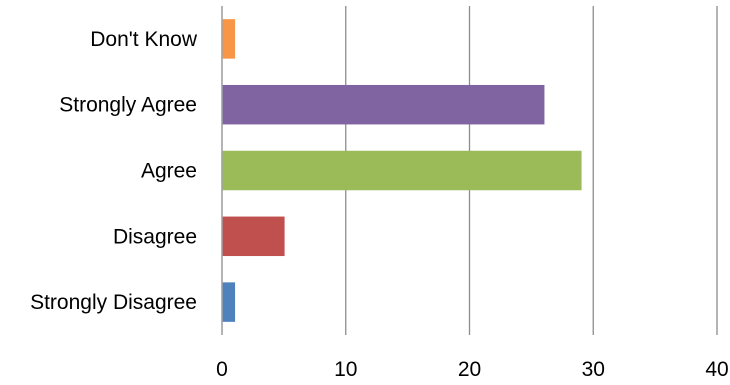  What do you see at coordinates (345, 369) in the screenshot?
I see `x-tick-label-10: 10` at bounding box center [345, 369].